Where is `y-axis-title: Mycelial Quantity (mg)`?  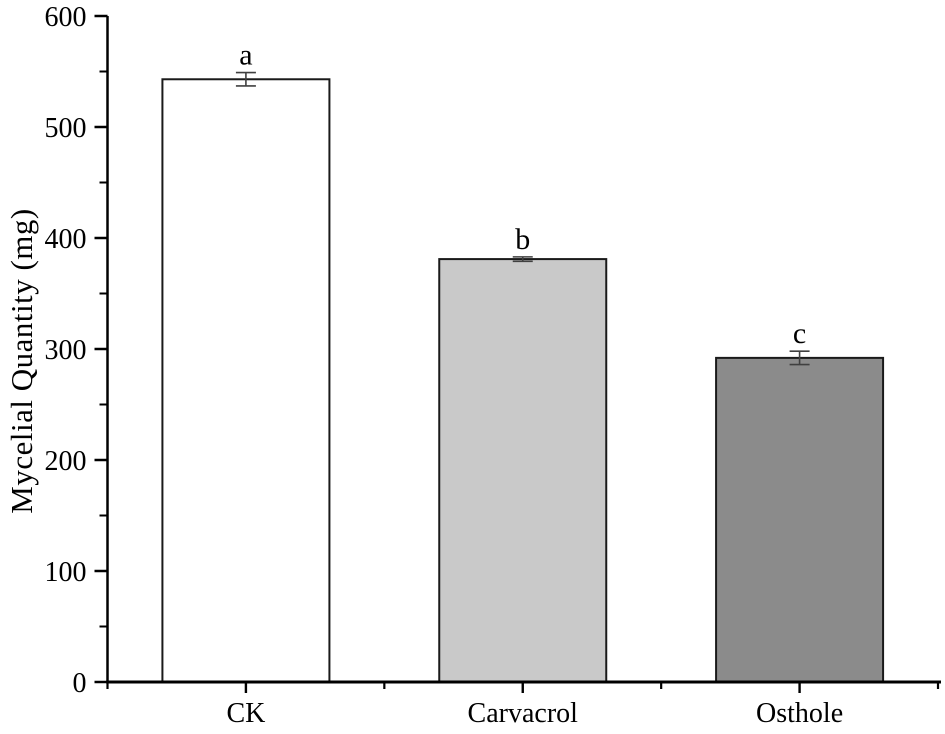 y-axis-title: Mycelial Quantity (mg) is located at coordinates (21, 361).